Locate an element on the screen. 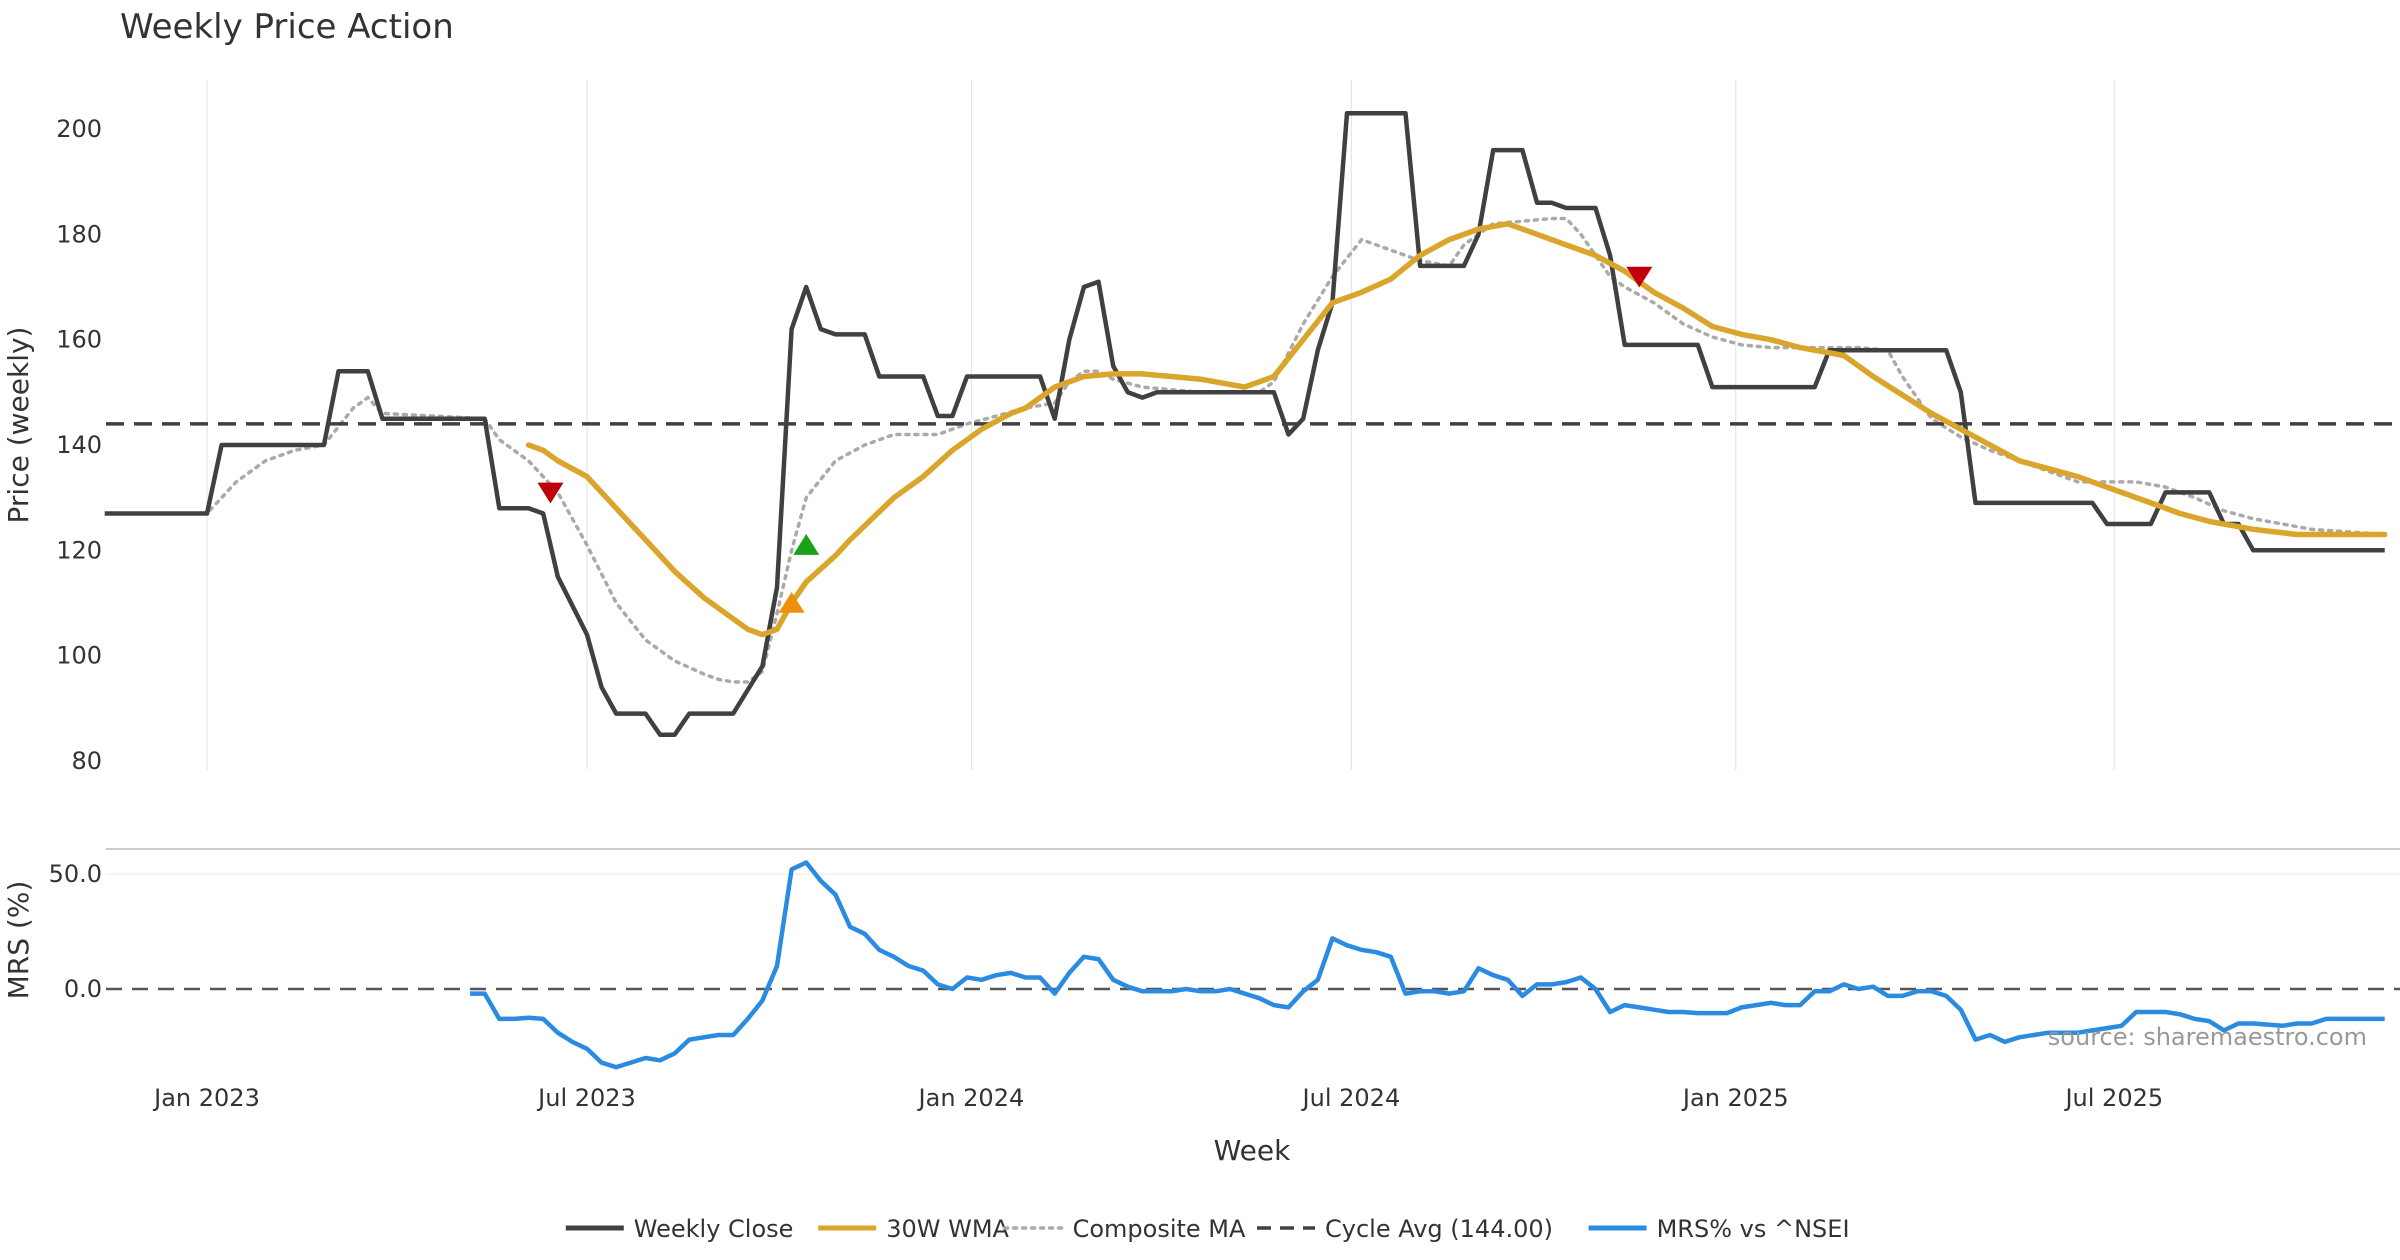  legend-label: 30W WMA is located at coordinates (947, 1229).